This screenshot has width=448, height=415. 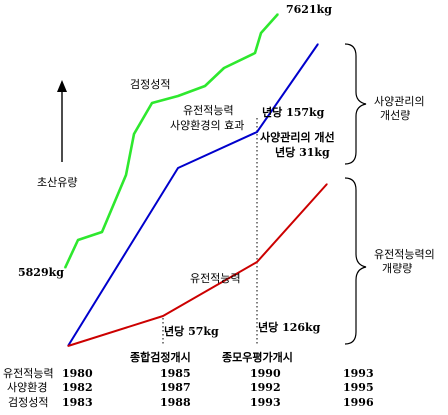 I want to click on blue-series-label-2: 사양환경의 효과, so click(x=207, y=125).